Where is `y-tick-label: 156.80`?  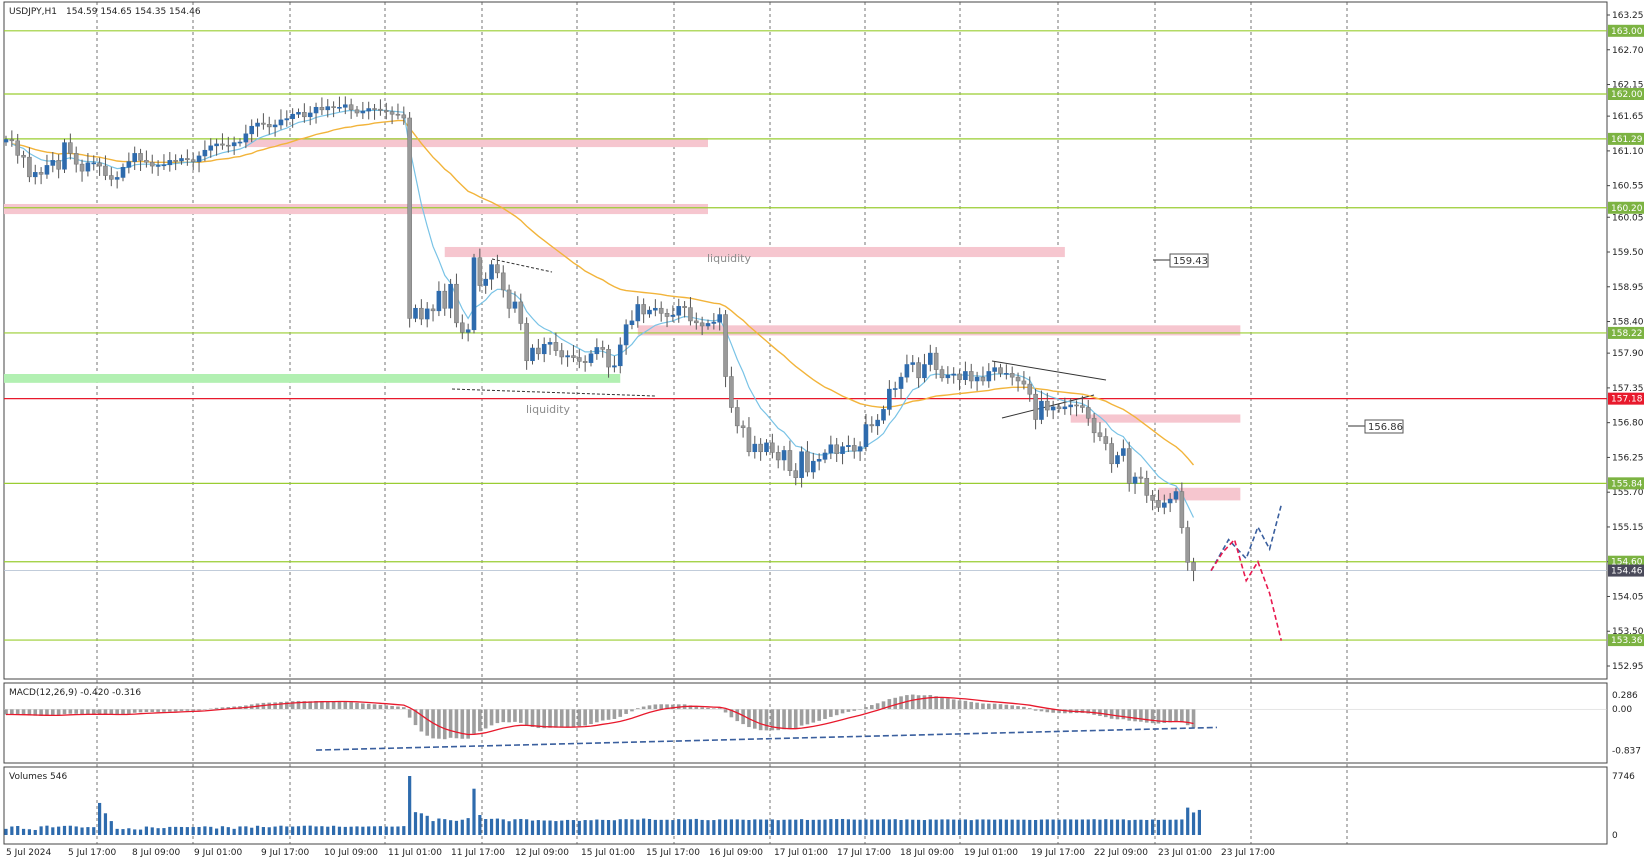 y-tick-label: 156.80 is located at coordinates (1628, 424).